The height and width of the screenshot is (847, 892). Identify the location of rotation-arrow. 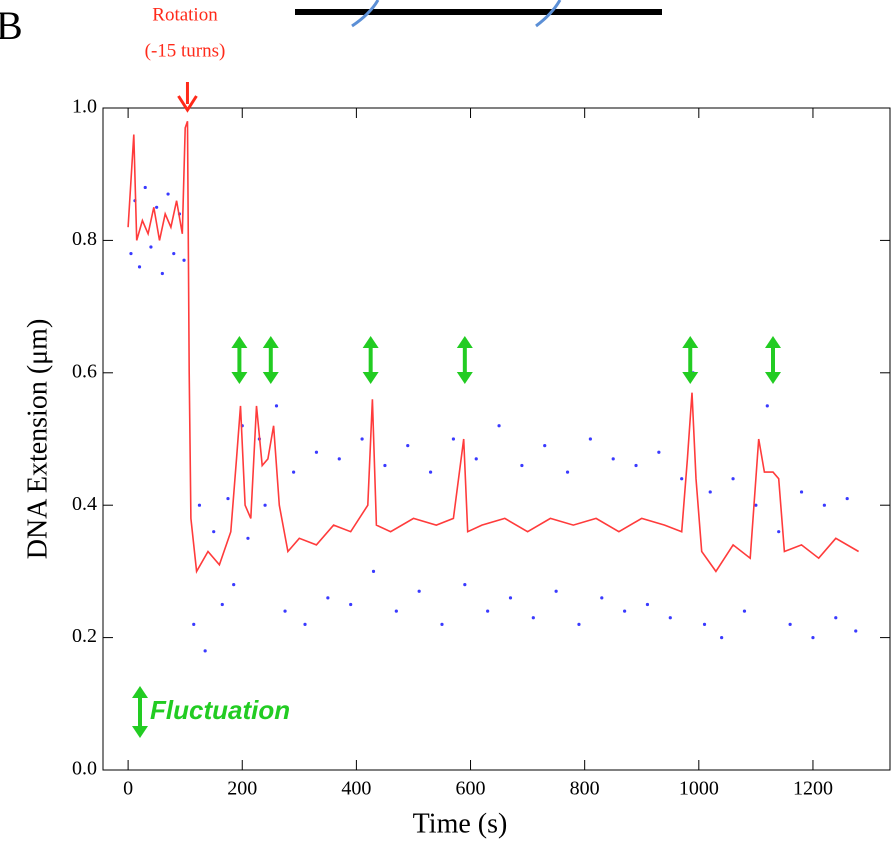
(187, 97).